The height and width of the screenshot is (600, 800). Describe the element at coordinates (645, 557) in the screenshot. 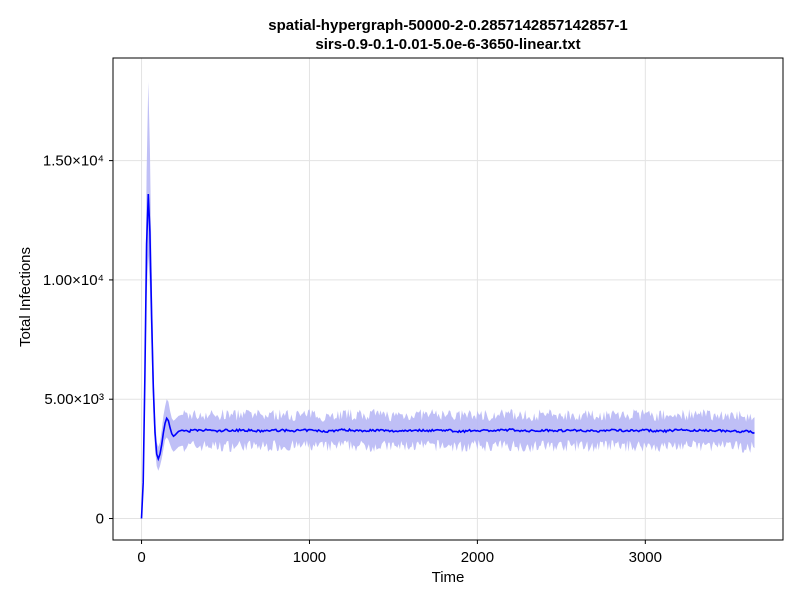

I see `x-tick-label: 3000` at that location.